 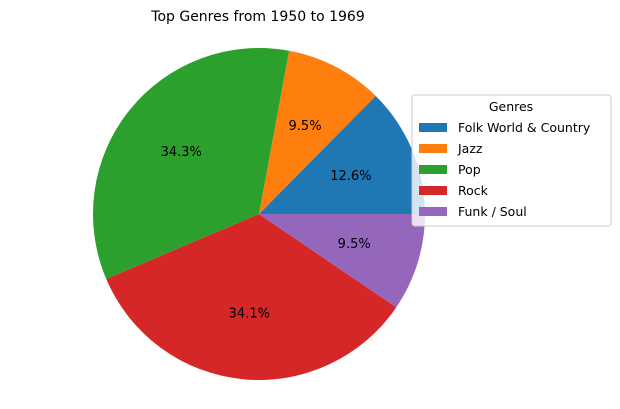 What do you see at coordinates (433, 211) in the screenshot?
I see `legend-swatch-funk-soul` at bounding box center [433, 211].